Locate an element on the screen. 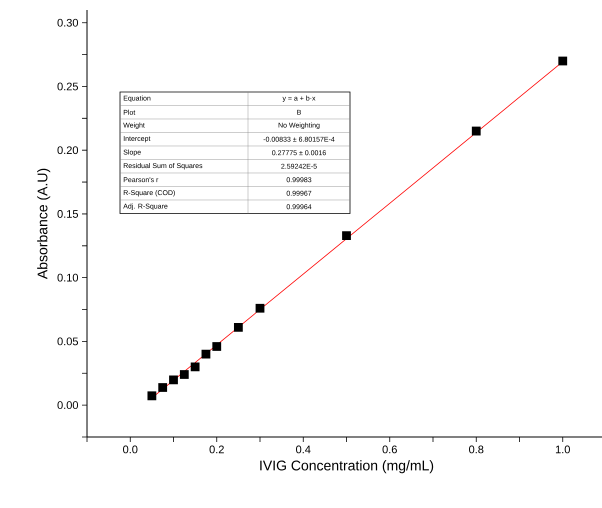 This screenshot has width=602, height=508. y-tick-label: 0.30 is located at coordinates (67, 22).